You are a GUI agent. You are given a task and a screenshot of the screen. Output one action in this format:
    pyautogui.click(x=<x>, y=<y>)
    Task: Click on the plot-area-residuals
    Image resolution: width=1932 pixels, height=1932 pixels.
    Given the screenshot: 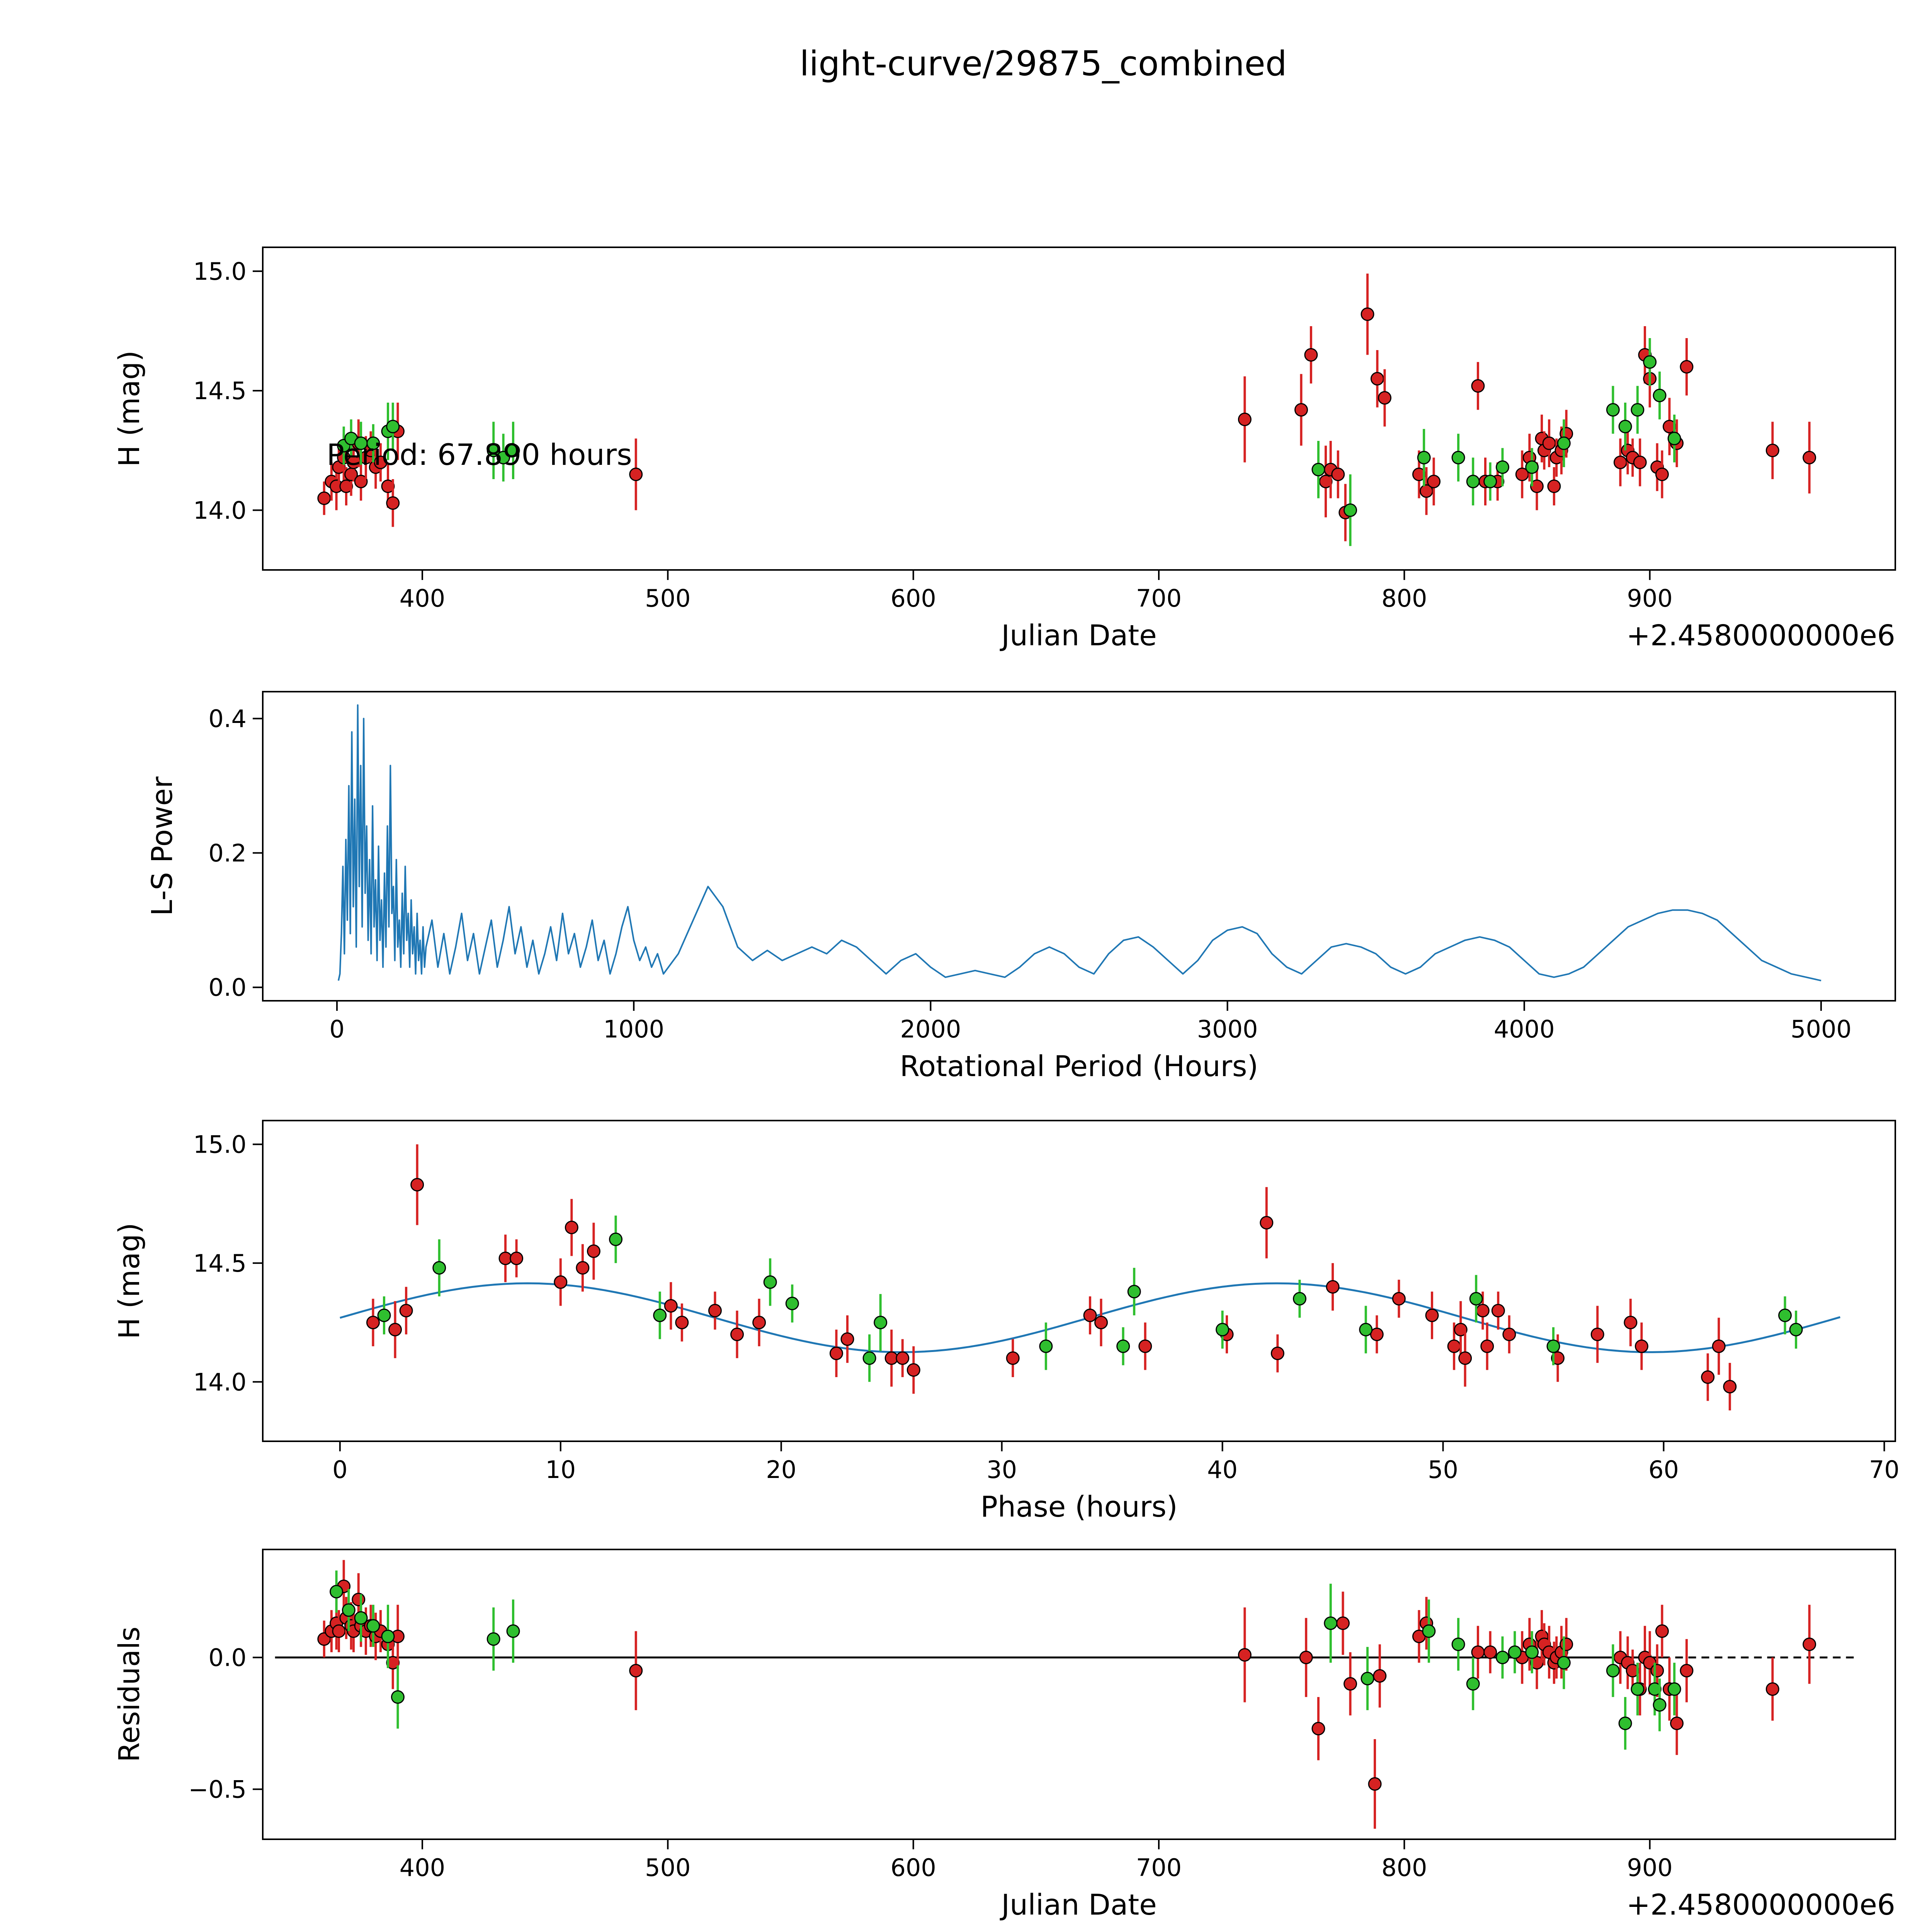 What is the action you would take?
    pyautogui.click(x=1067, y=1695)
    